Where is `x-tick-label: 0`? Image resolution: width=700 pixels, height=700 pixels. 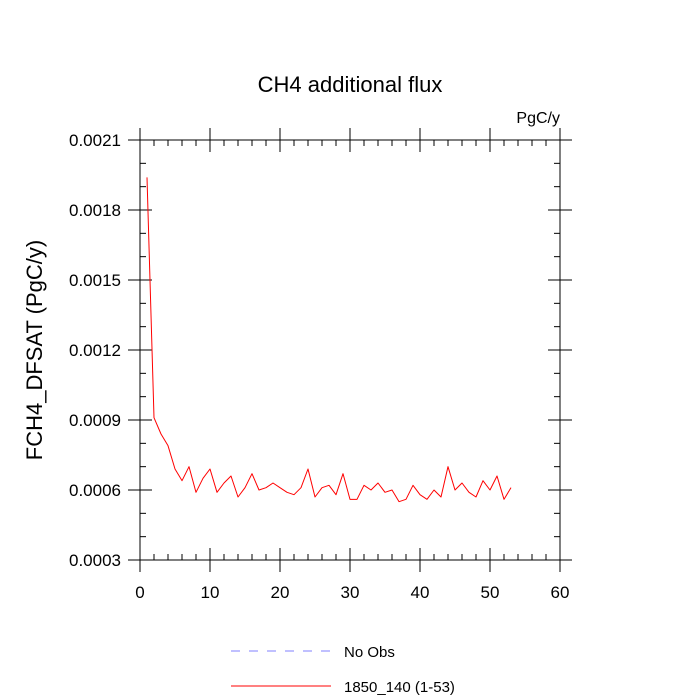
x-tick-label: 0 is located at coordinates (139, 592).